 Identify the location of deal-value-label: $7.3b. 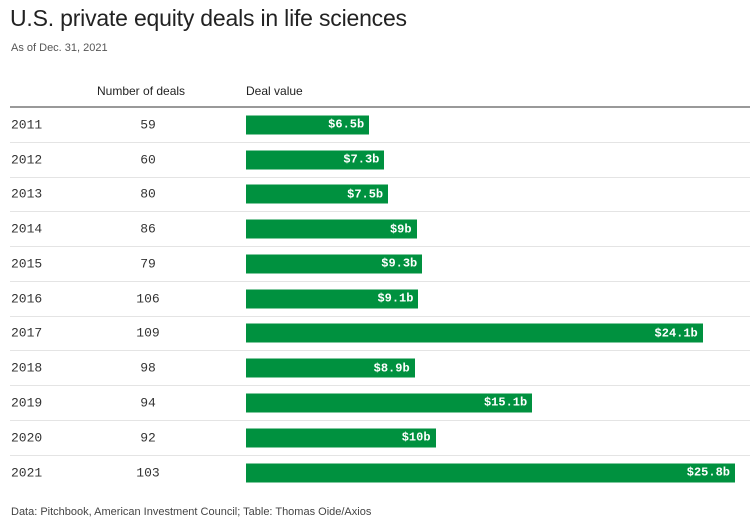
(361, 159).